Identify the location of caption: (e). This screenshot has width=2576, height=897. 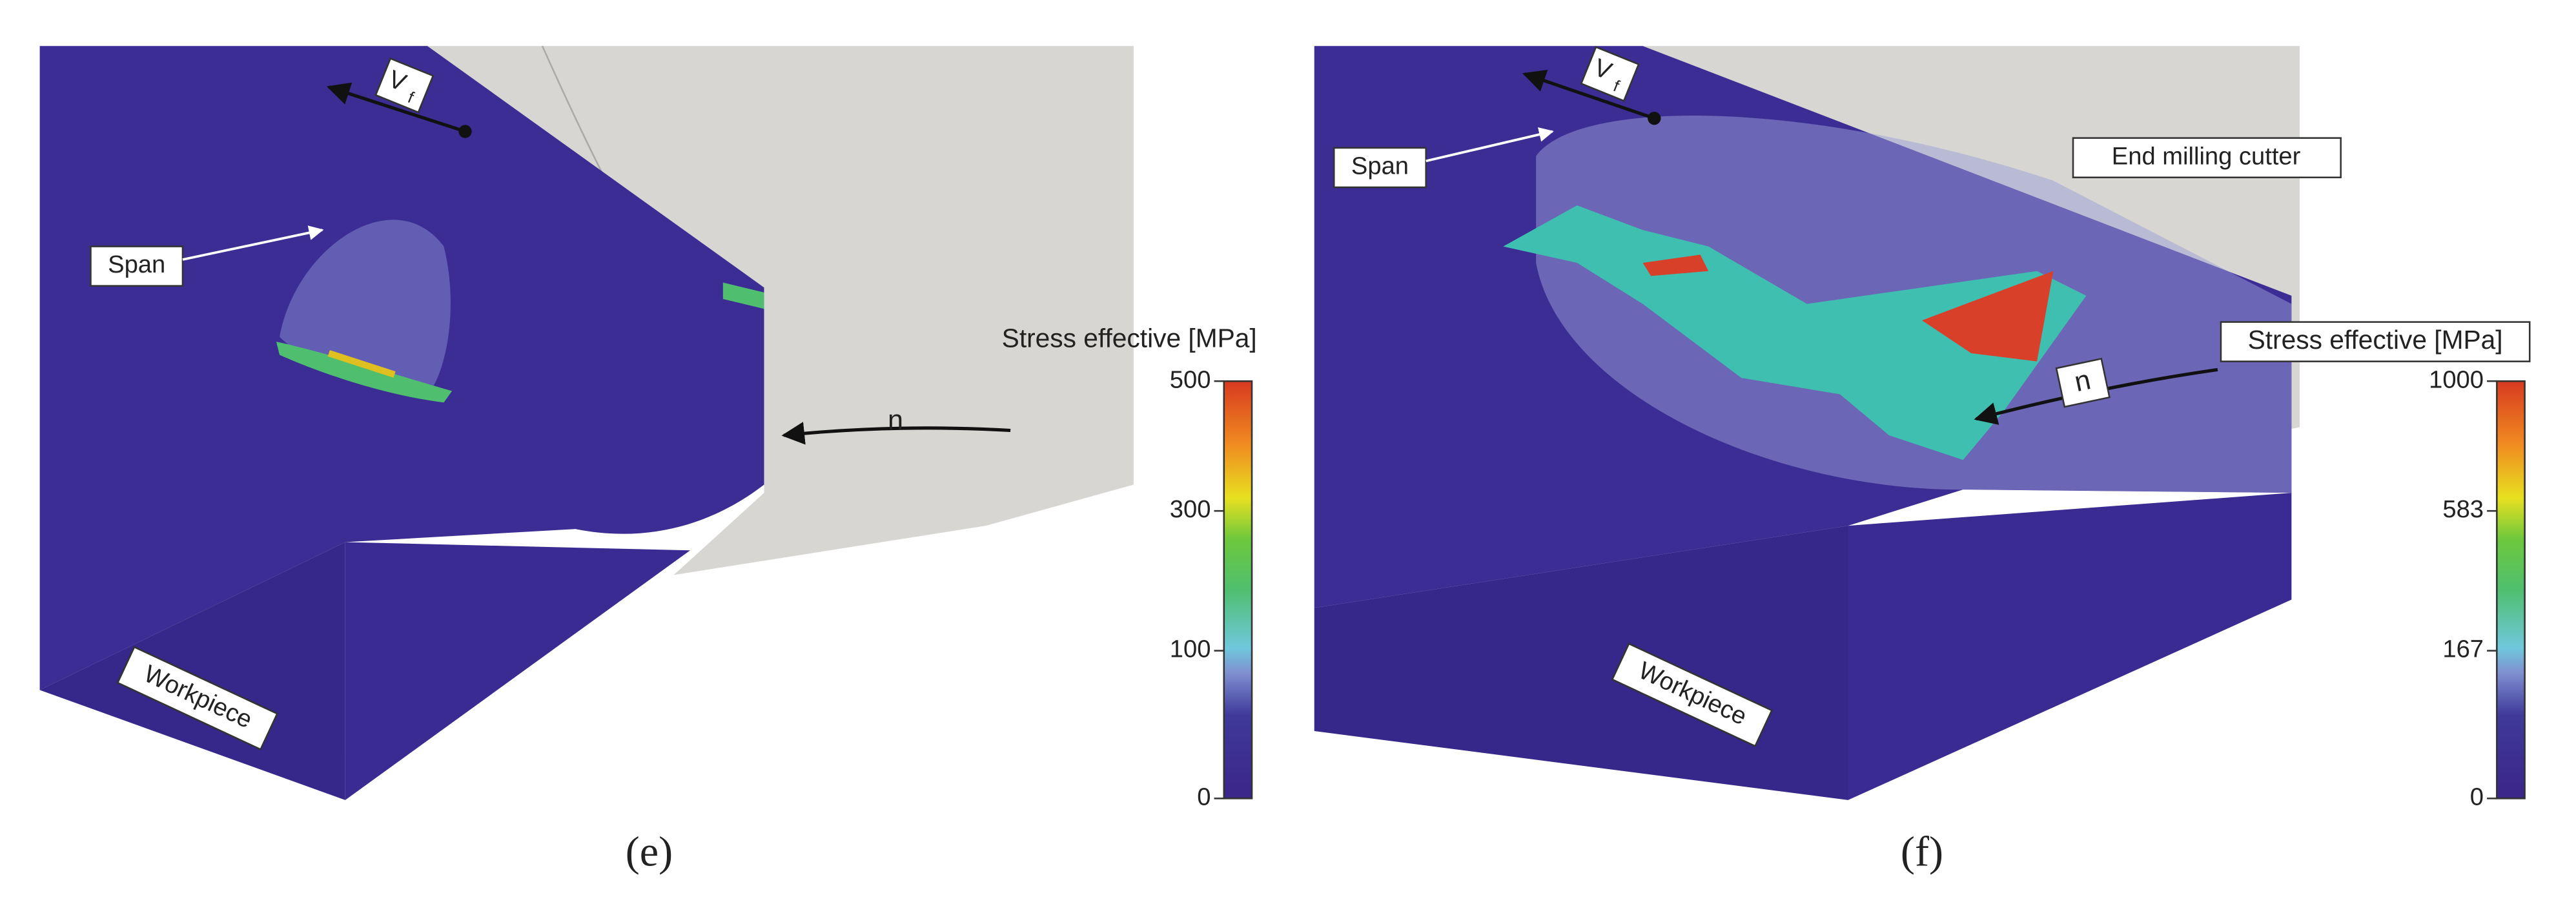
(649, 853).